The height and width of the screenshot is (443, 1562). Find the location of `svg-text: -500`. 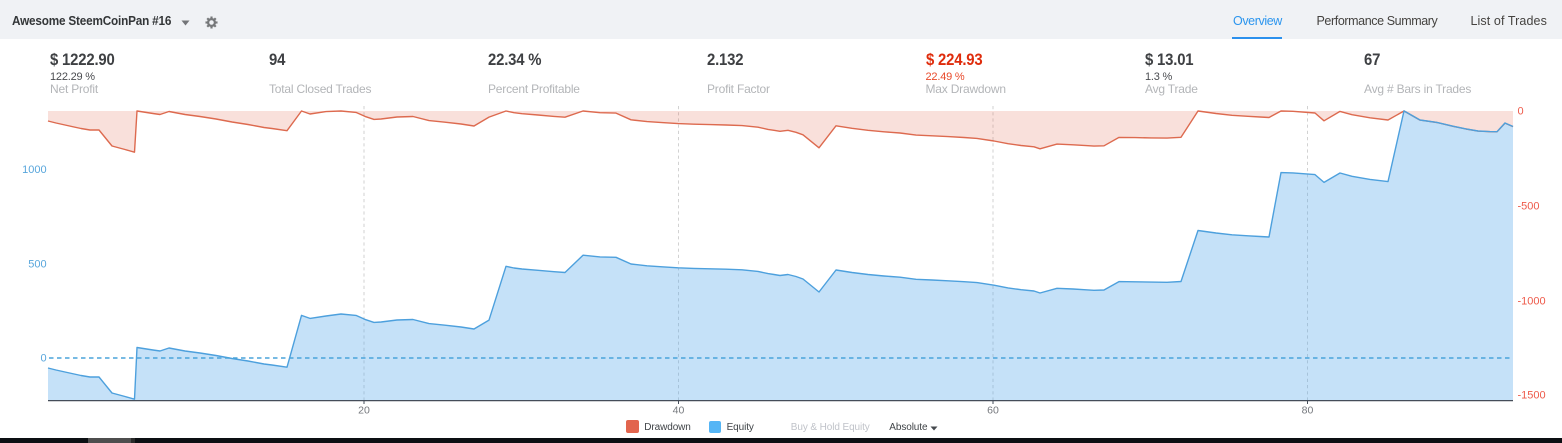

svg-text: -500 is located at coordinates (1529, 207).